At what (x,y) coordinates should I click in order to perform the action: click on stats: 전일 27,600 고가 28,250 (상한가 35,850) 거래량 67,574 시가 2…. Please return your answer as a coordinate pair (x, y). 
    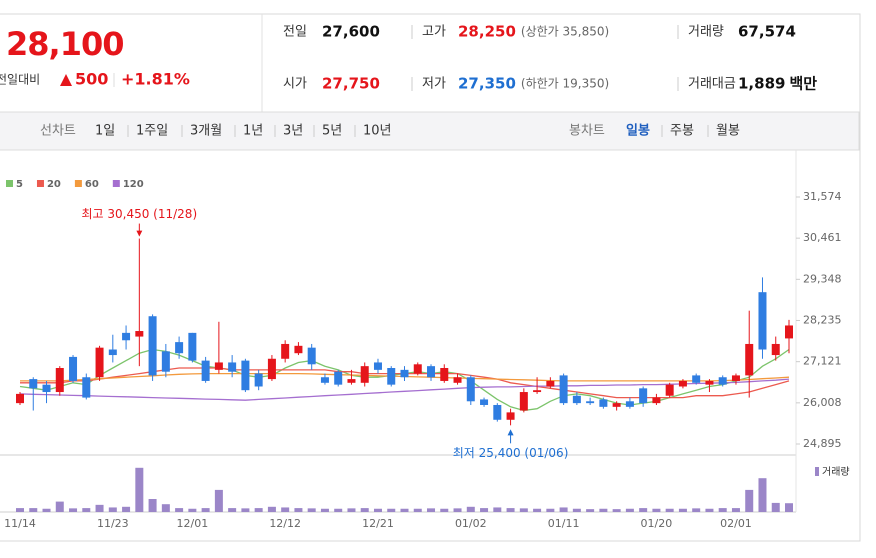
    Looking at the image, I should click on (550, 58).